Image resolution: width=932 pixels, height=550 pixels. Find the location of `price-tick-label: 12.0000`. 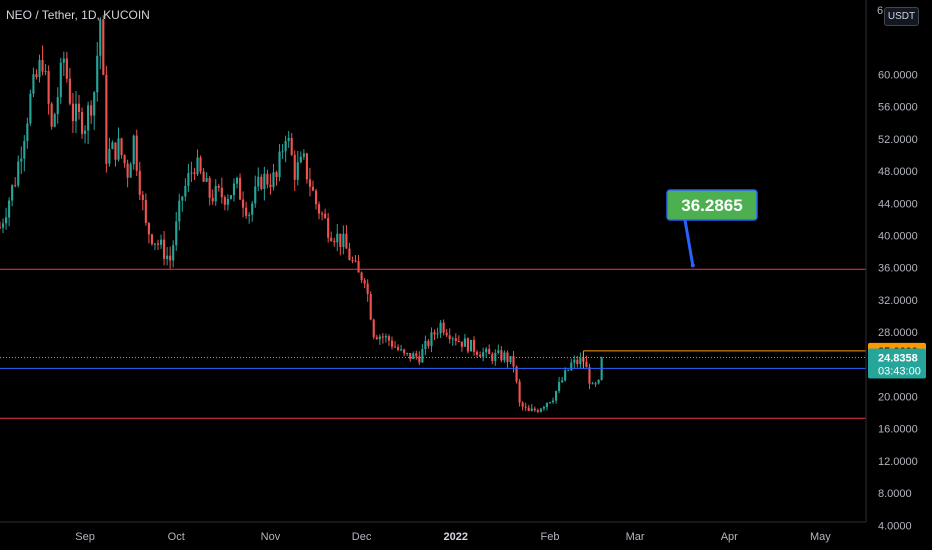

price-tick-label: 12.0000 is located at coordinates (898, 462).